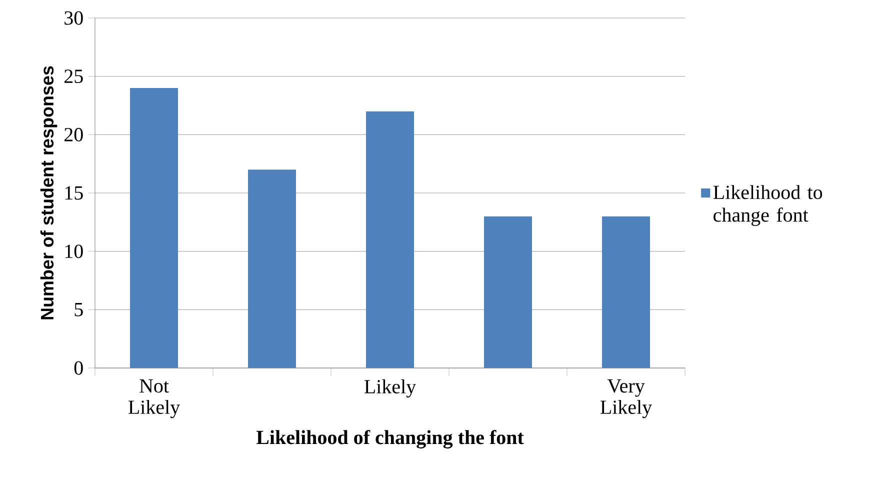 This screenshot has width=892, height=483. What do you see at coordinates (78, 368) in the screenshot?
I see `y-tick-label: 0` at bounding box center [78, 368].